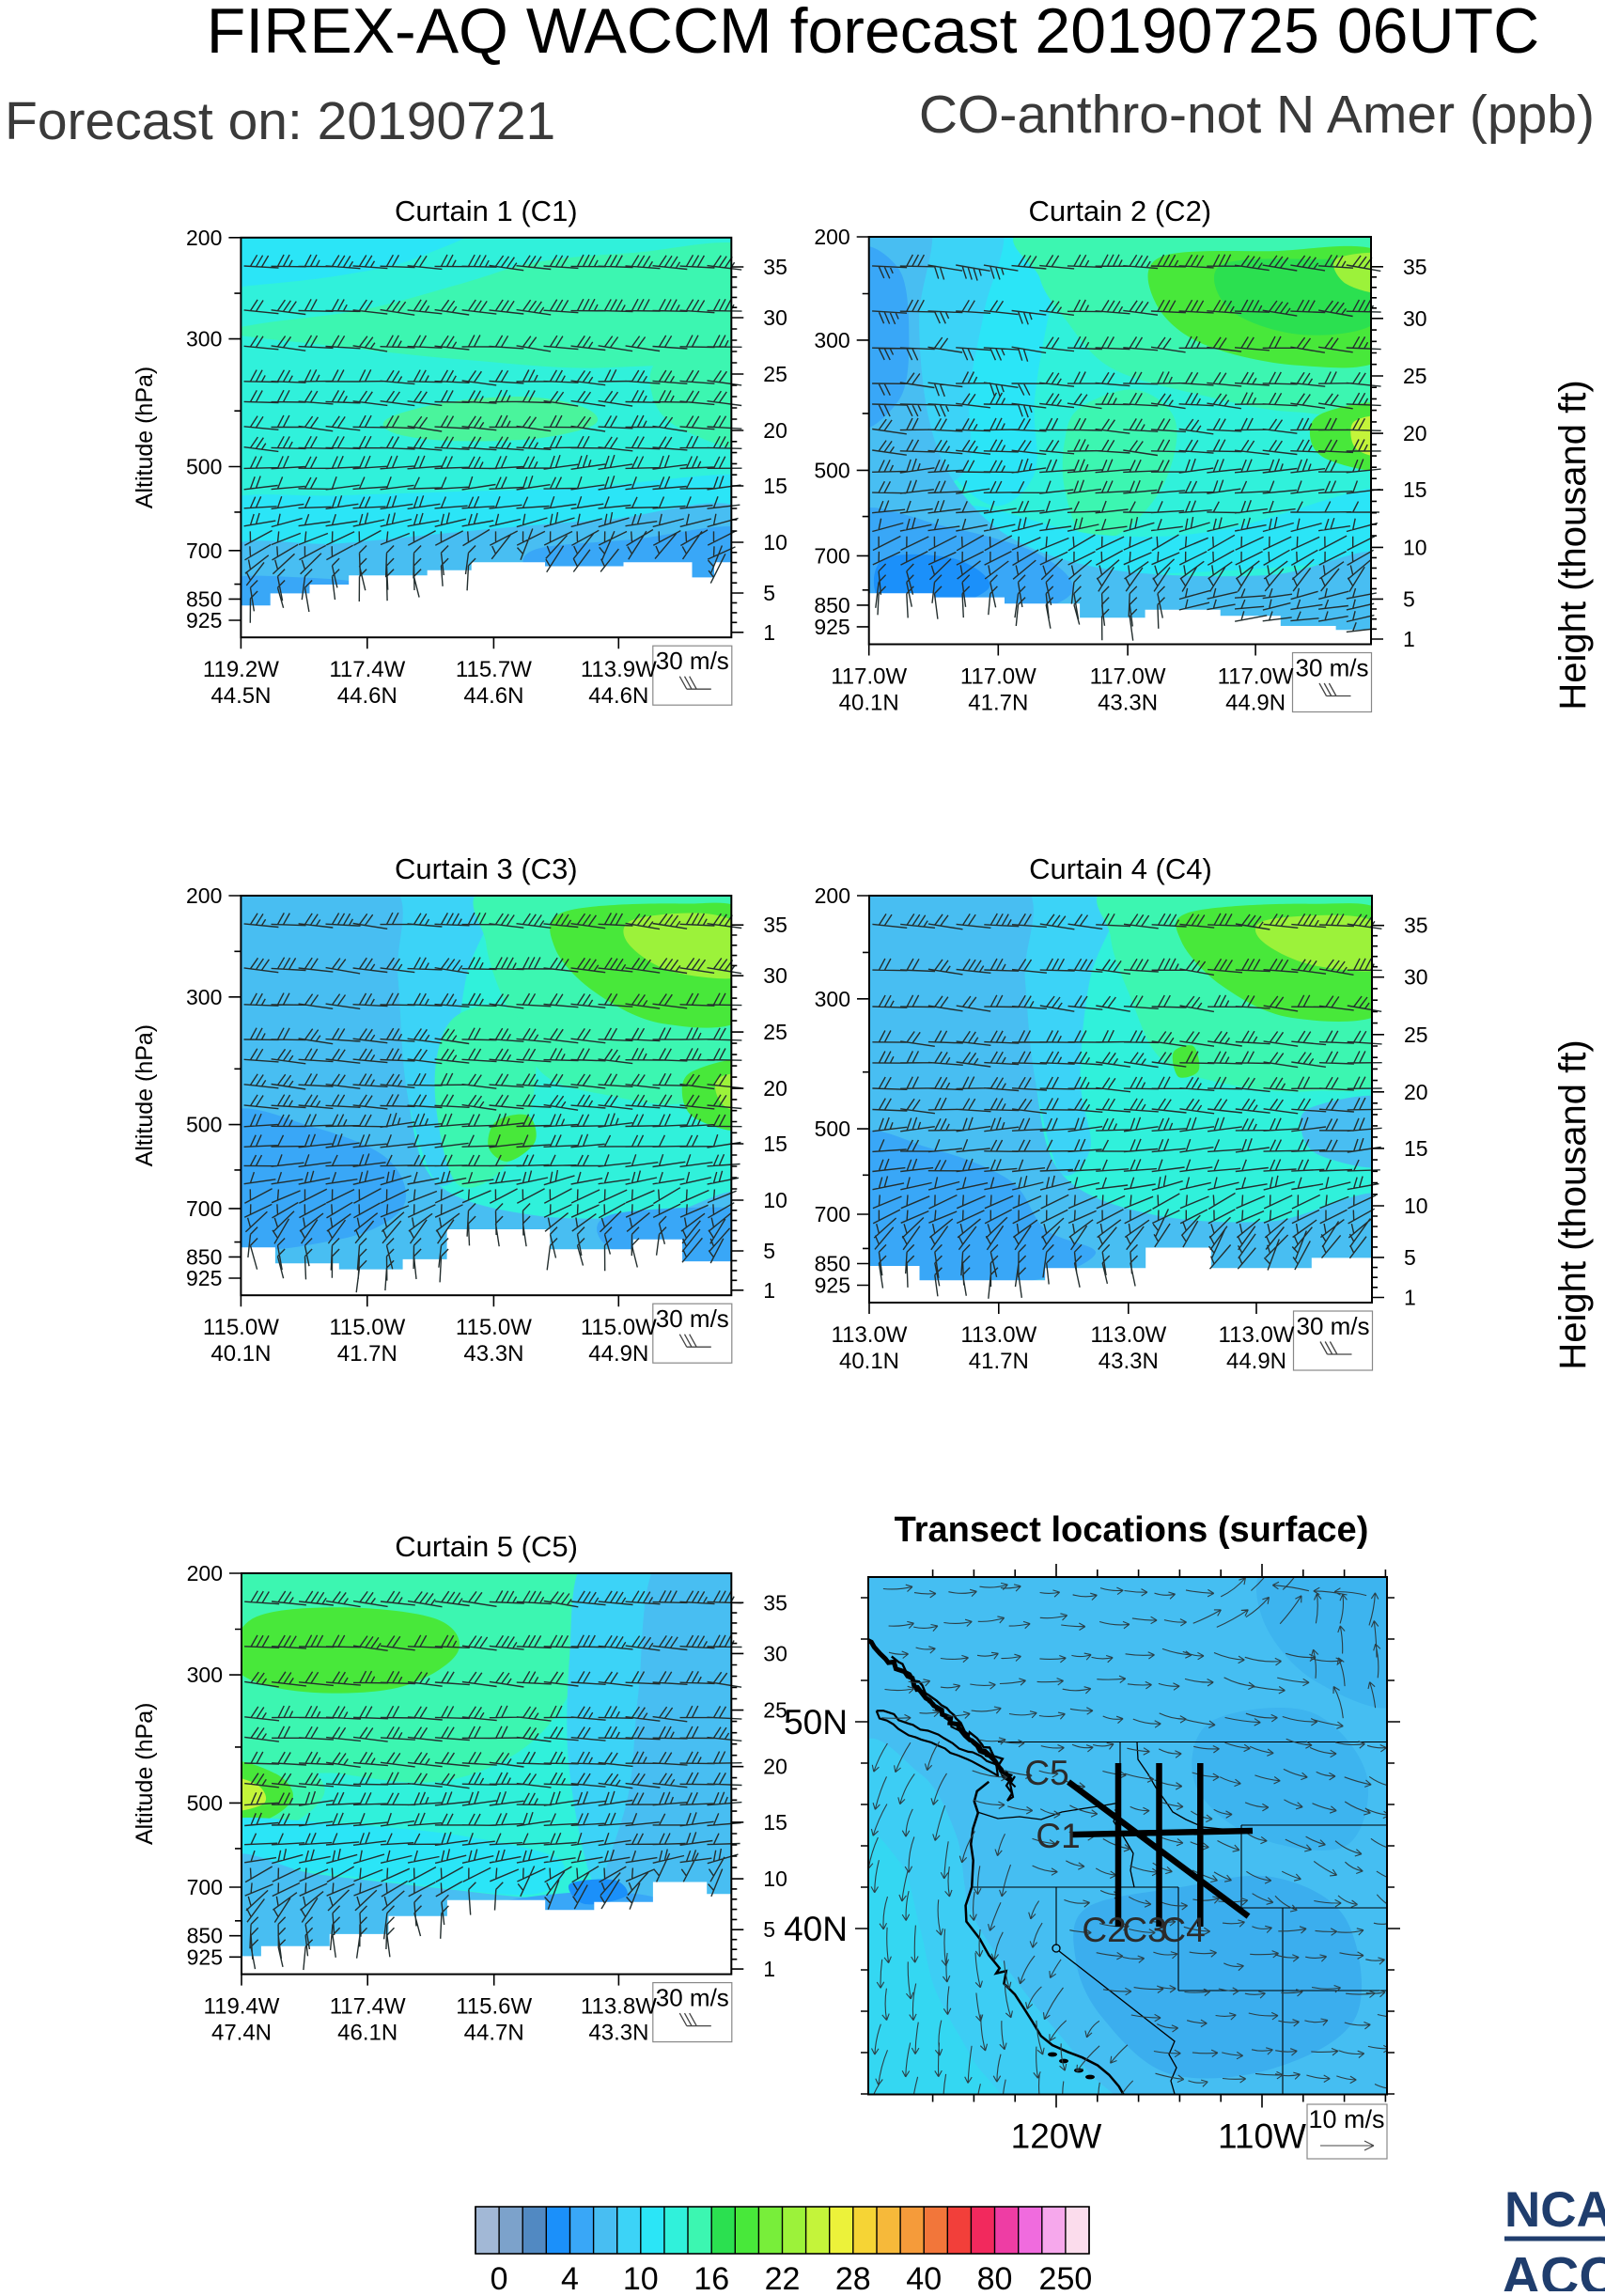 This screenshot has height=2296, width=1605. I want to click on svg-text: 50N, so click(816, 1722).